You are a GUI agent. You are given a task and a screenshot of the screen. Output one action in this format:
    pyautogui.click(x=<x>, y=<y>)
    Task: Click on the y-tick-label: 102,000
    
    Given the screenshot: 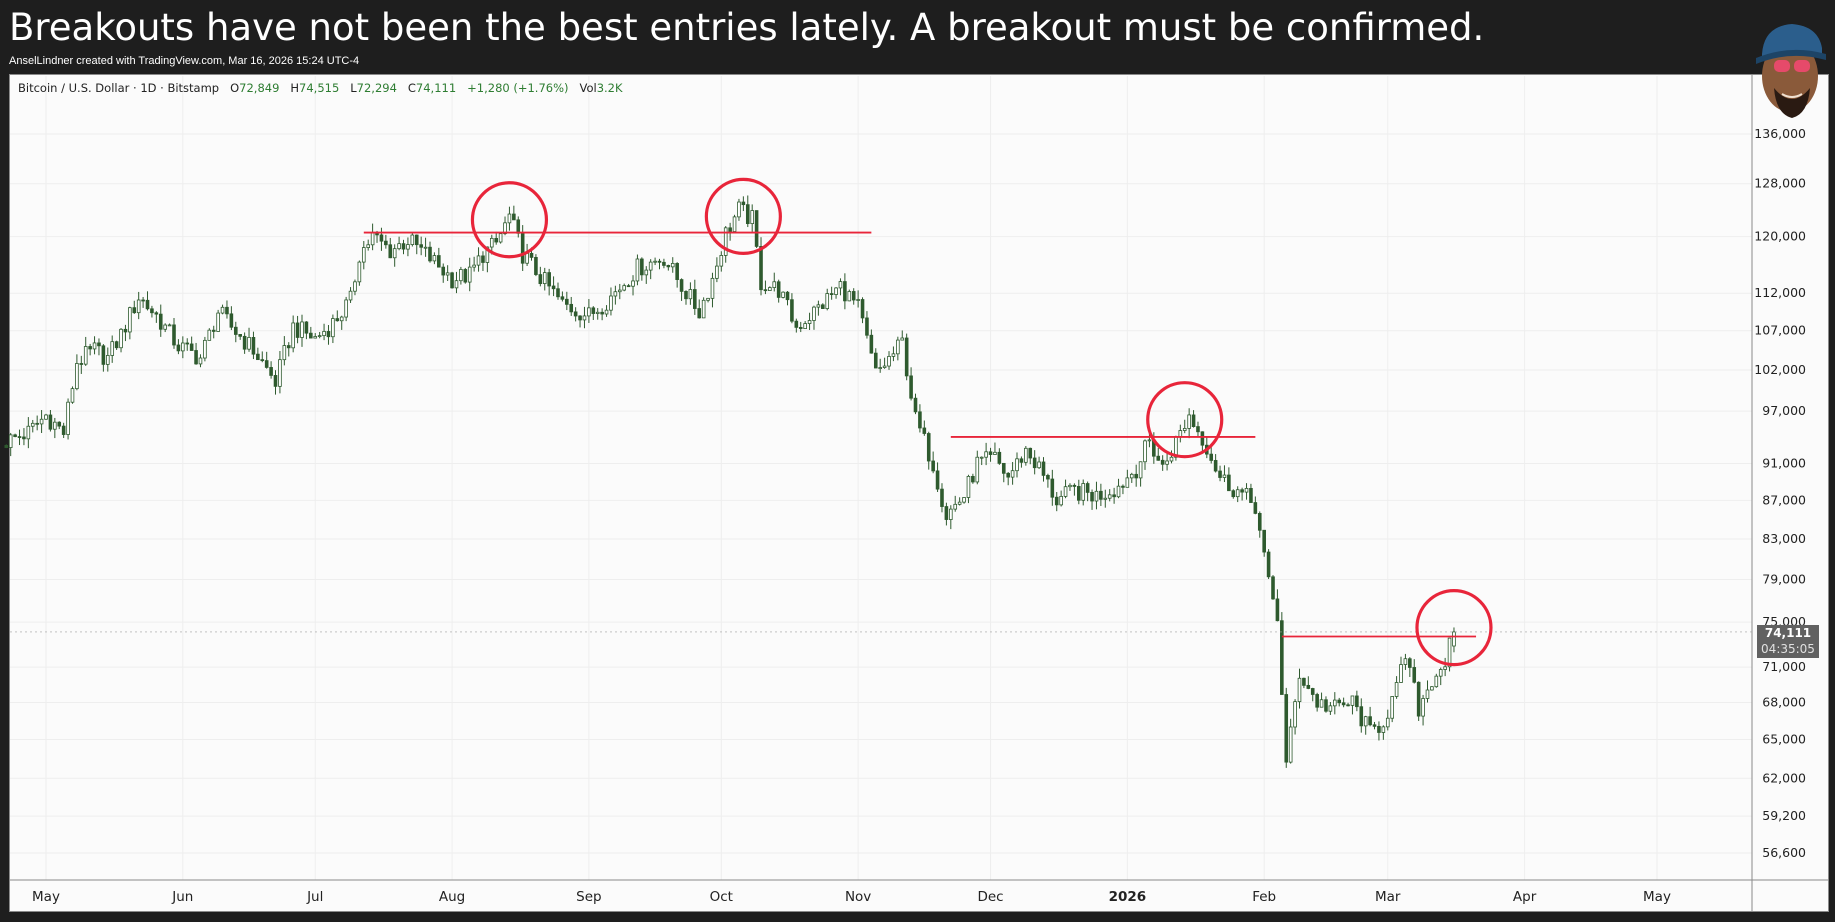 What is the action you would take?
    pyautogui.click(x=1780, y=369)
    